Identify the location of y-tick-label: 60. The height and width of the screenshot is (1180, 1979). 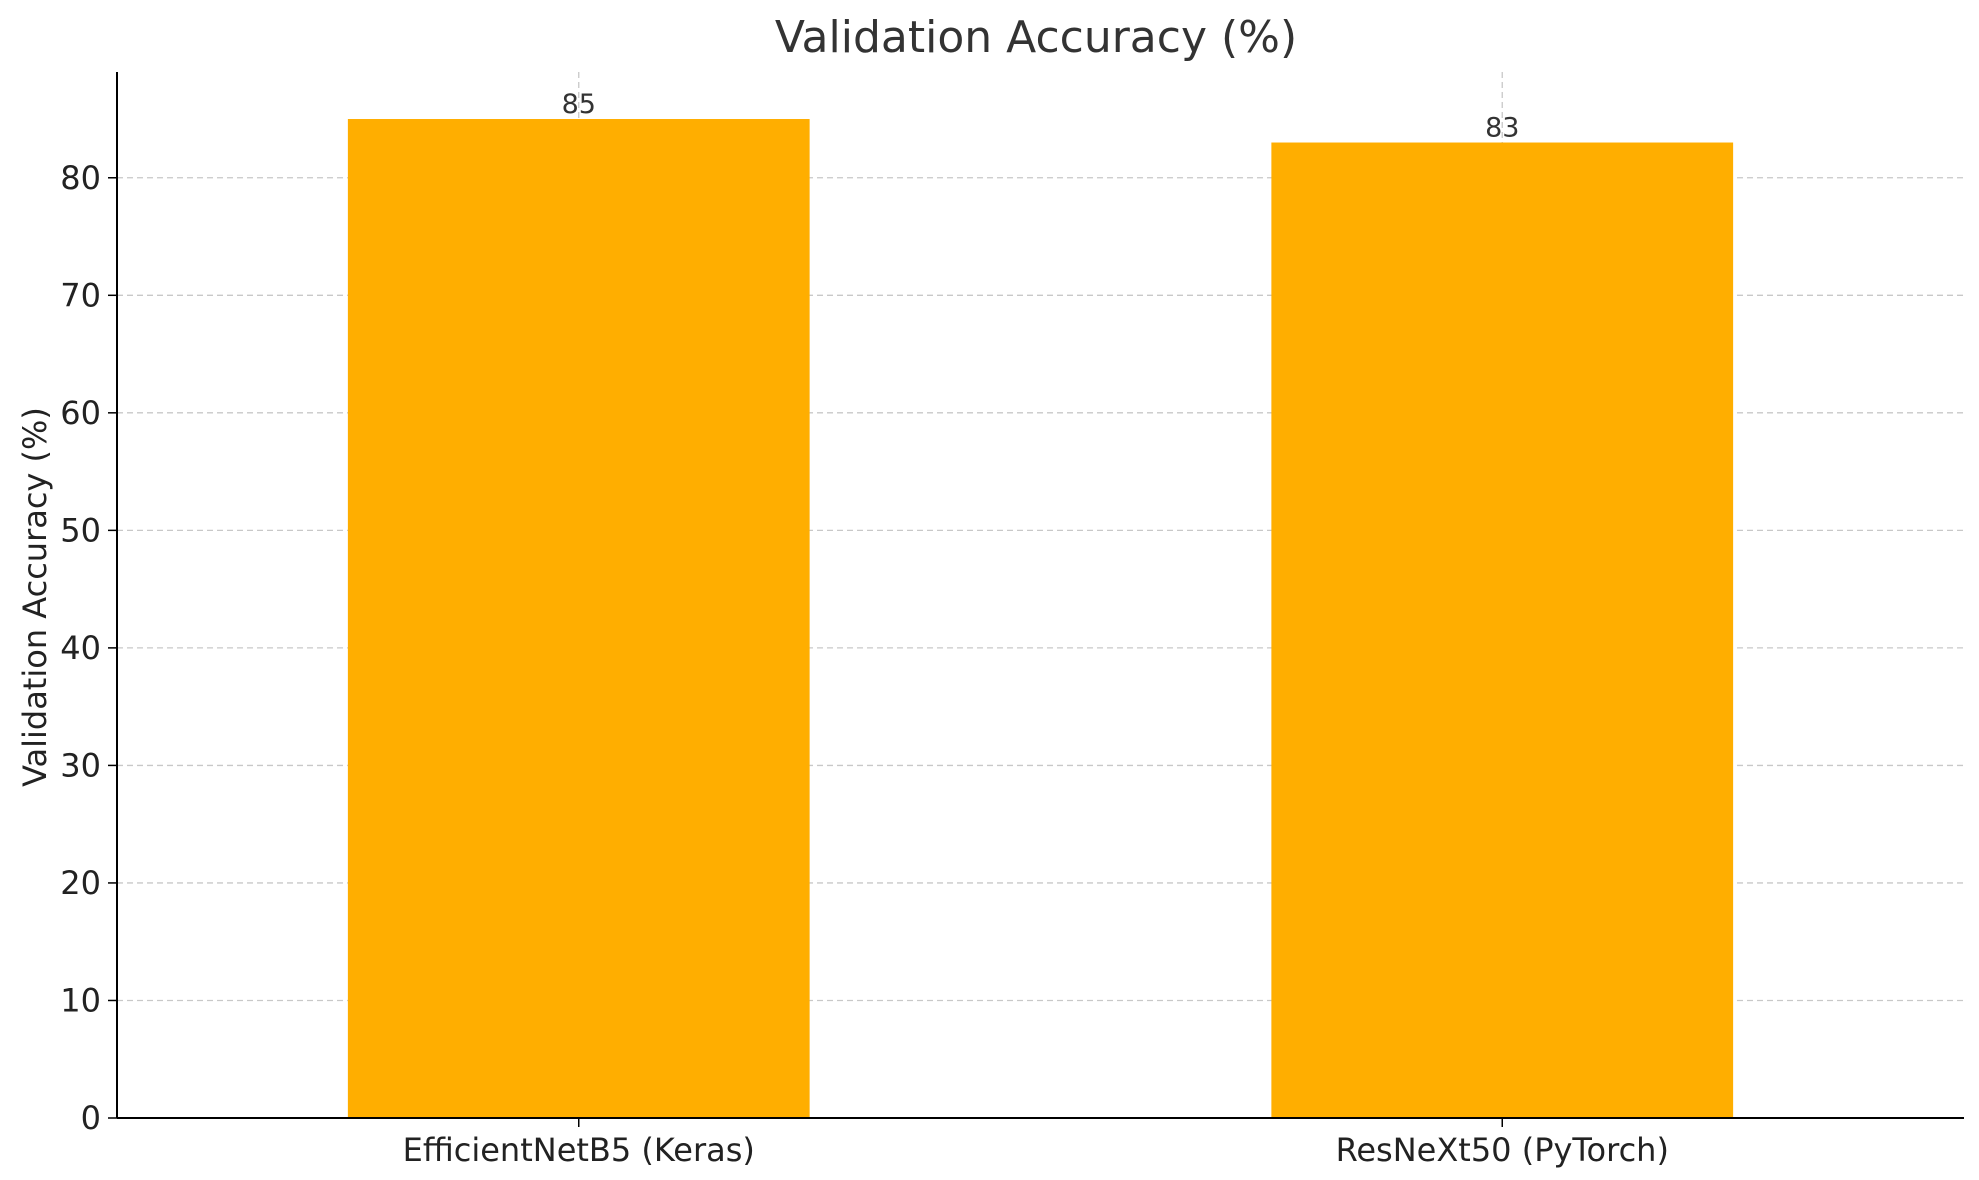
(80, 413).